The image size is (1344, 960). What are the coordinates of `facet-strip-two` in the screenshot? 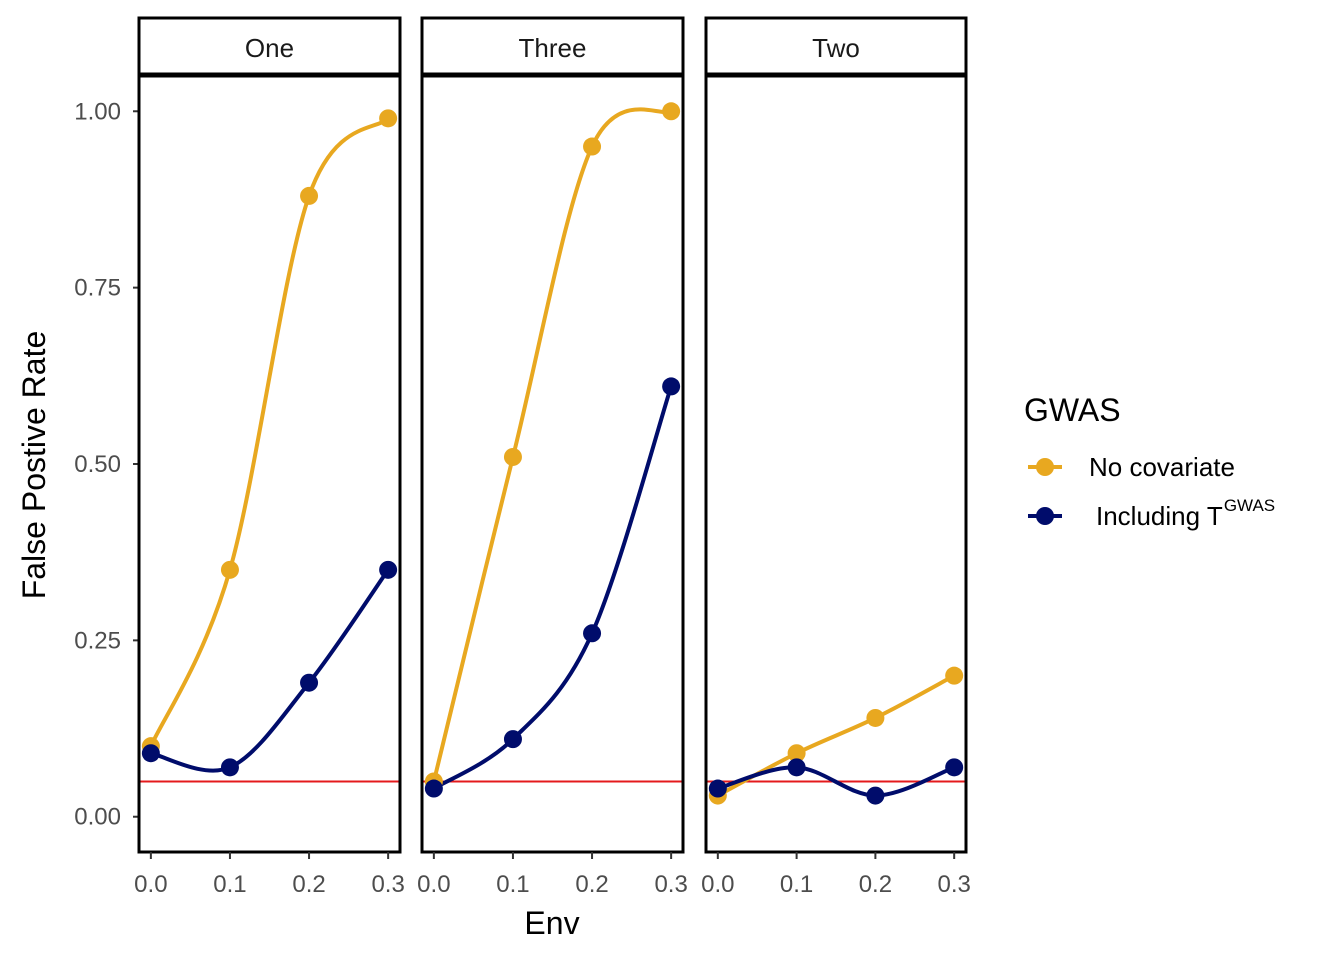 It's located at (836, 46).